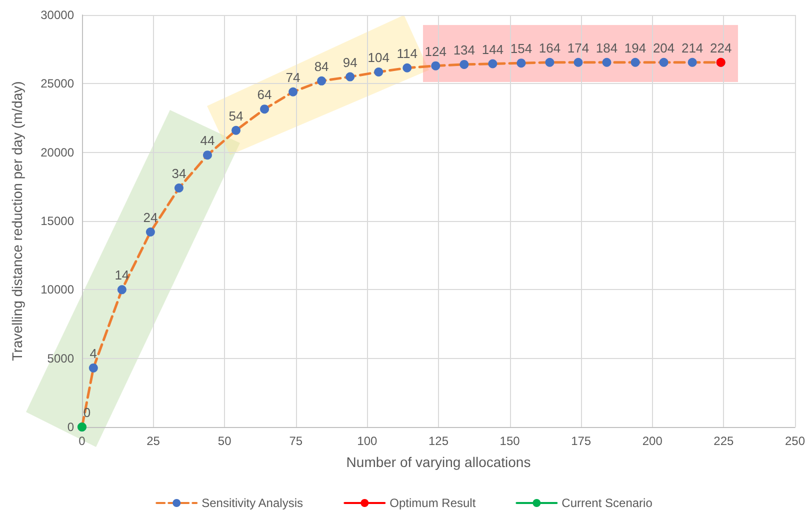 This screenshot has height=522, width=808. Describe the element at coordinates (407, 53) in the screenshot. I see `annotation: 114` at that location.